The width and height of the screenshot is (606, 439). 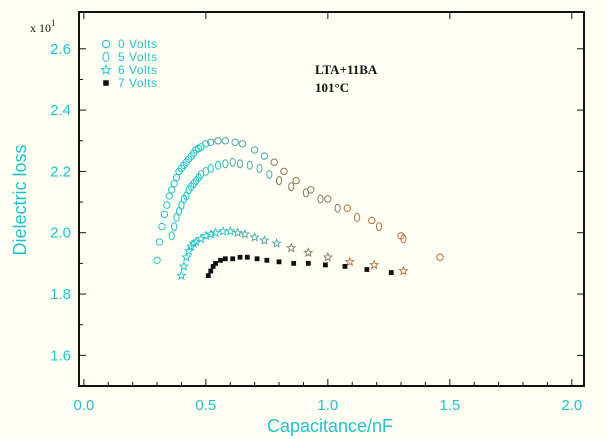 I want to click on y-tick-label: 2.6, so click(x=60, y=49).